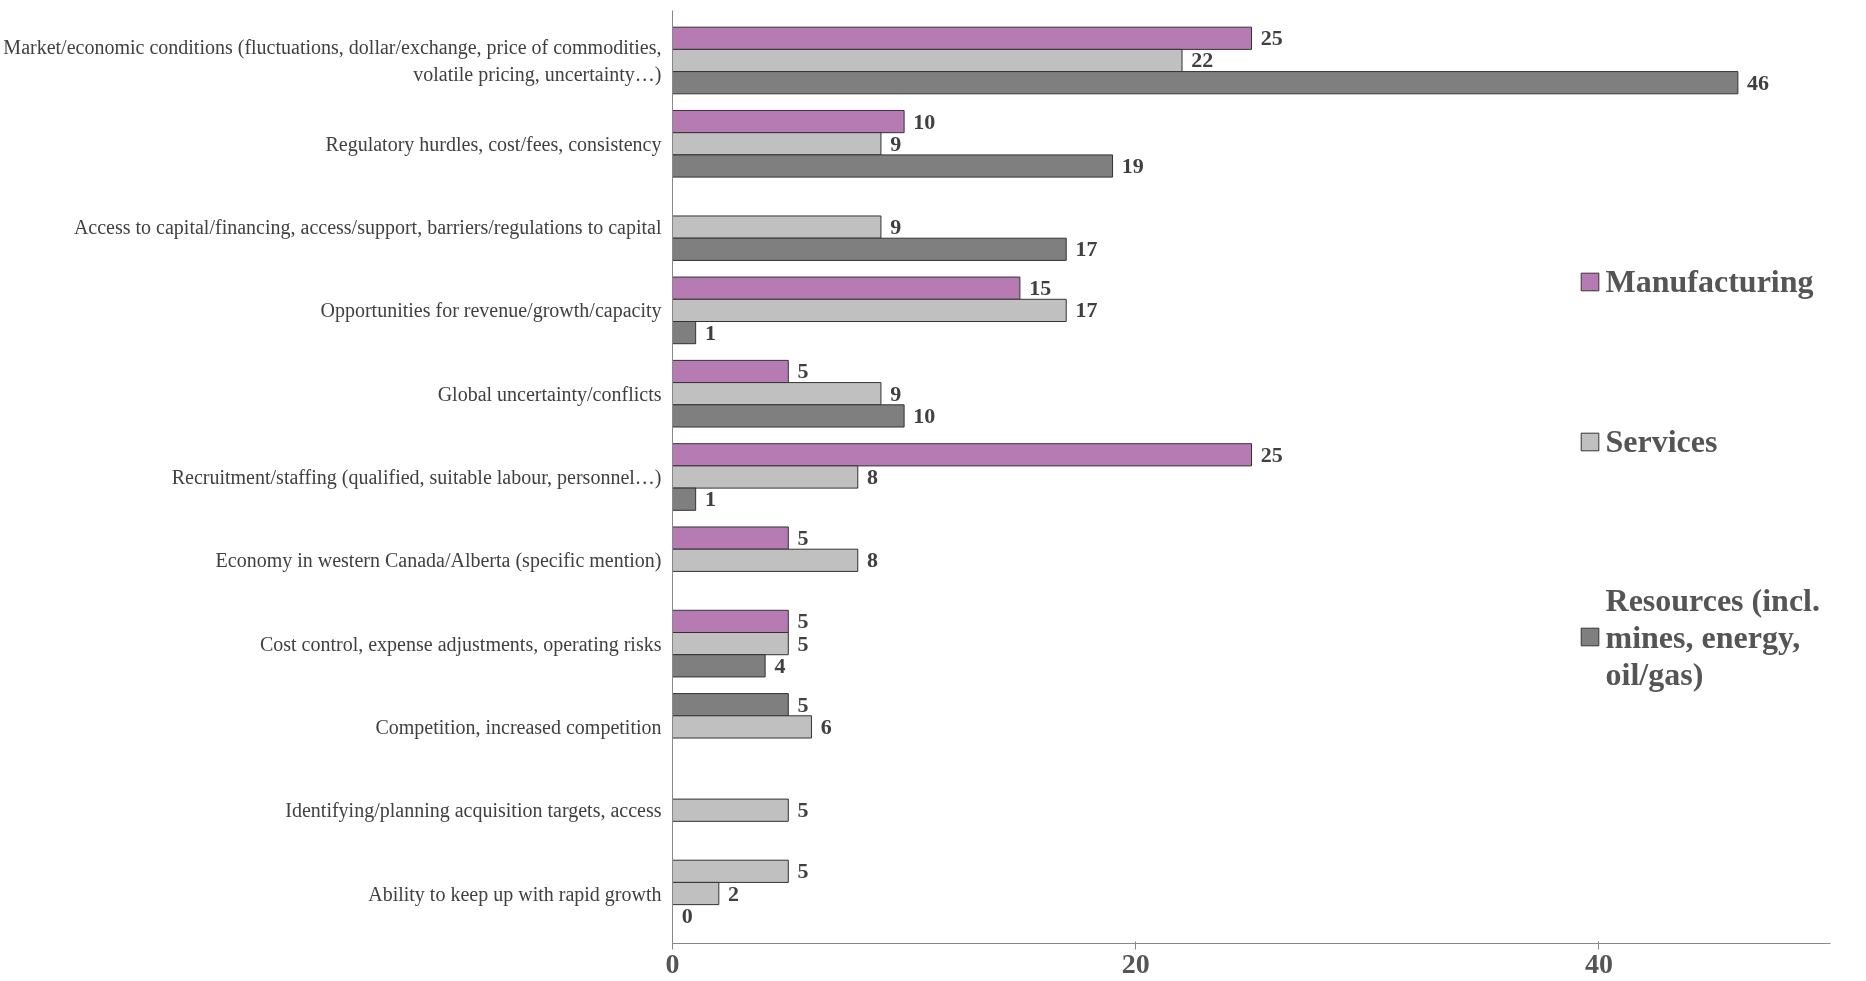 The image size is (1866, 981). Describe the element at coordinates (332, 61) in the screenshot. I see `y-tick-label: Market/economic conditions (fluctuations, dollar/exchange, price of commodities, volatile pricing, uncertainty…)` at that location.